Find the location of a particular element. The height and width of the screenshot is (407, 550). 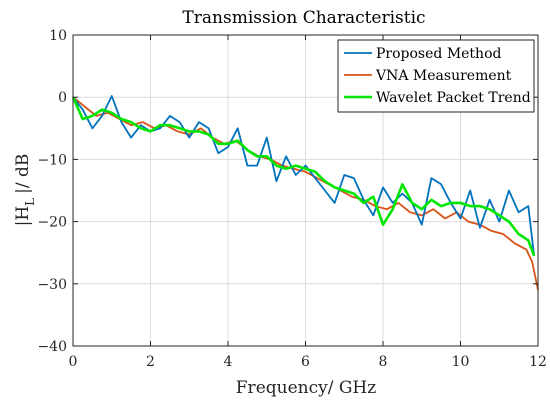

legend-label-wavelet-packet-trend: Wavelet Packet Trend is located at coordinates (453, 98).